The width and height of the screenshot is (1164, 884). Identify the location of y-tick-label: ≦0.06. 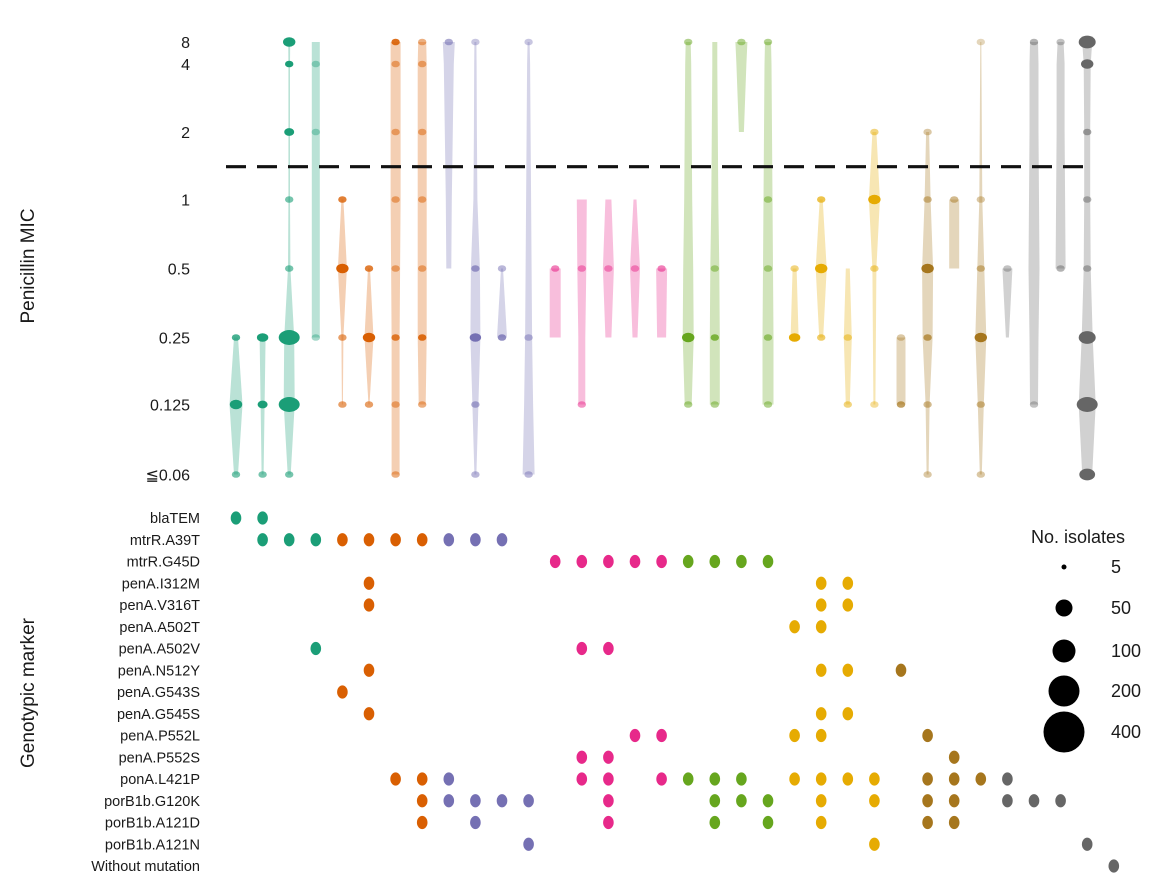
(167, 476).